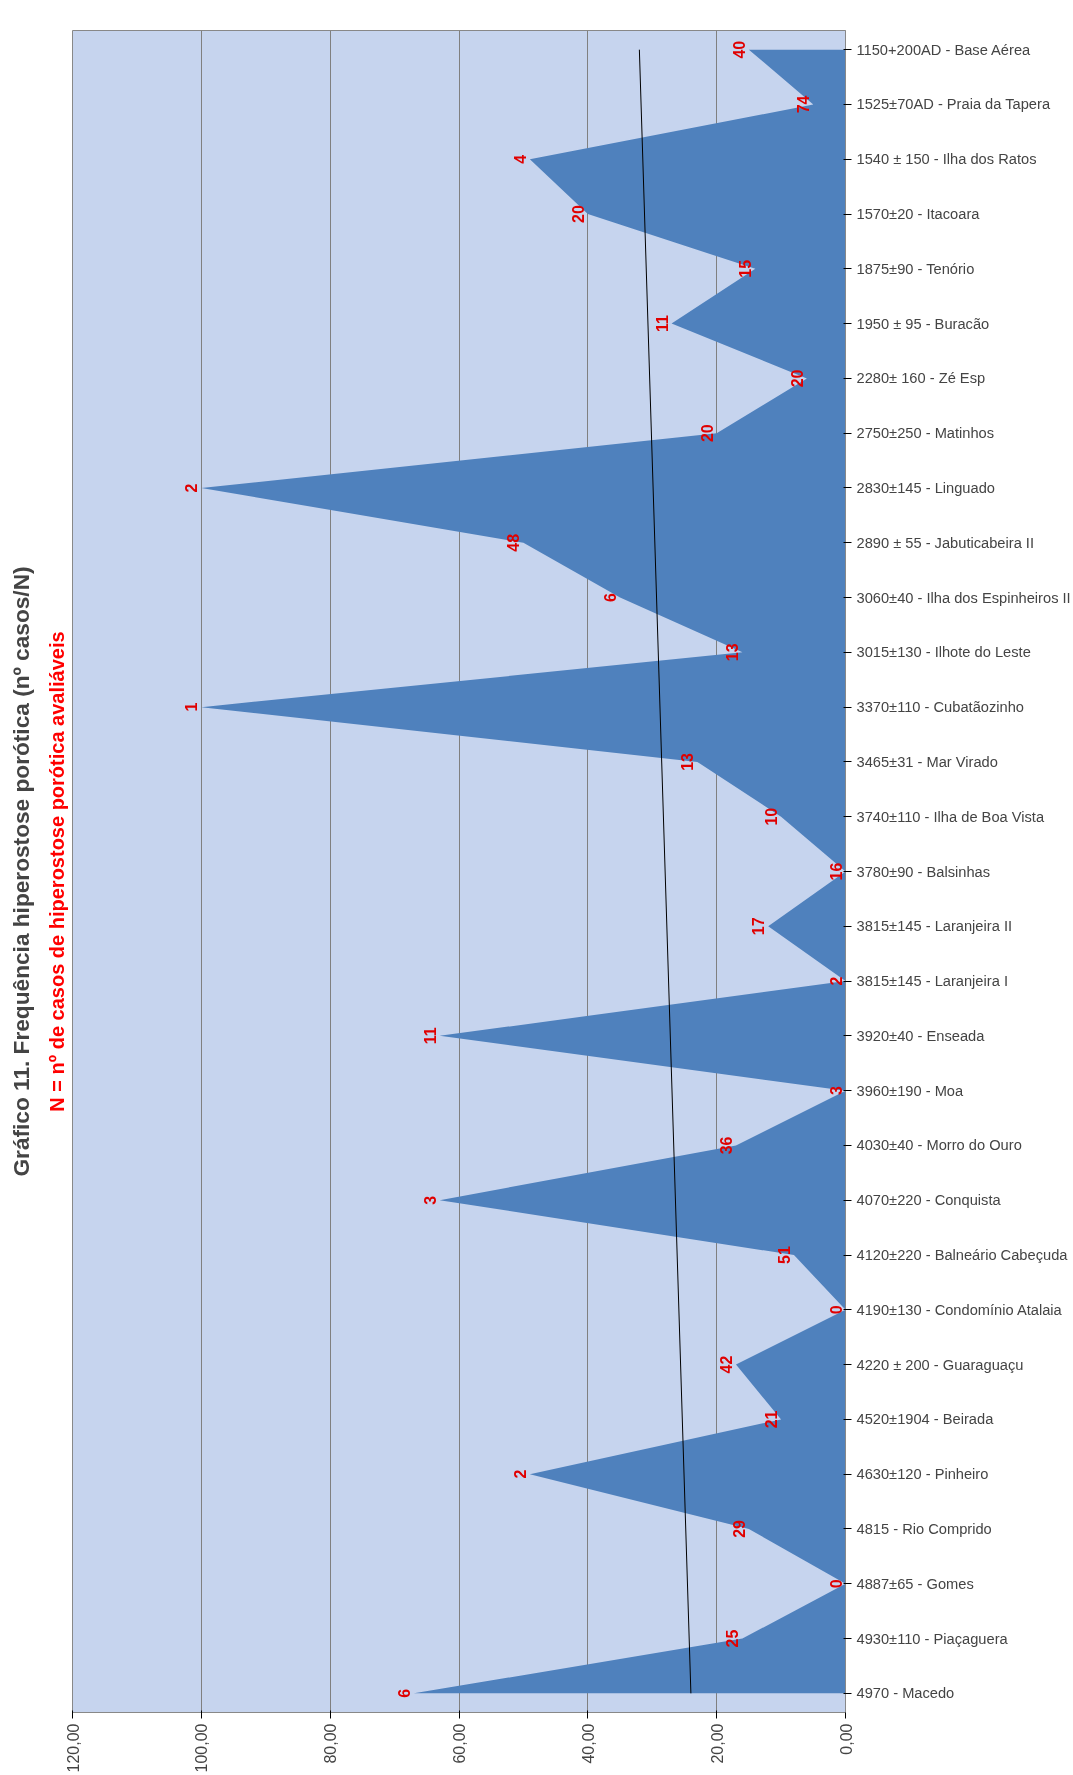 The width and height of the screenshot is (1073, 1775). I want to click on annotation: 51, so click(784, 1255).